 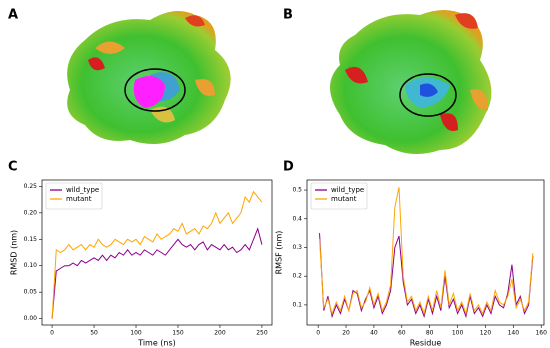 I want to click on y-tick-label: 0.05, so click(x=31, y=292).